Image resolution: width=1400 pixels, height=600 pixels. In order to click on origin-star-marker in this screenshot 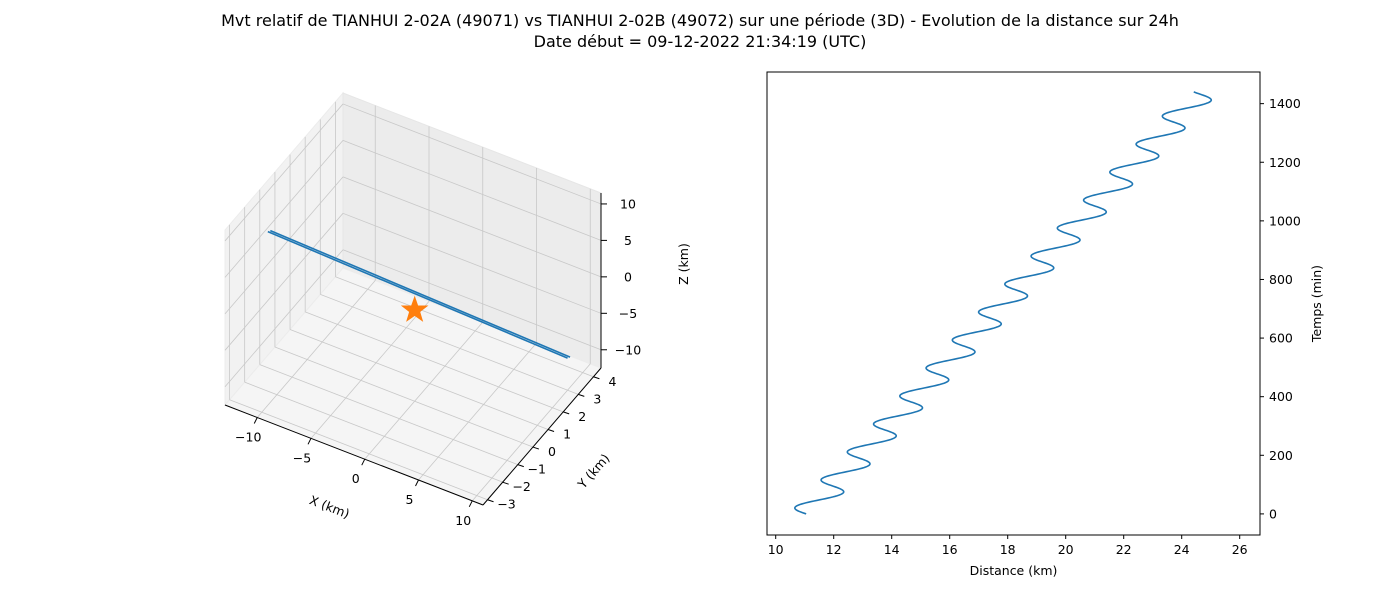, I will do `click(414, 308)`.